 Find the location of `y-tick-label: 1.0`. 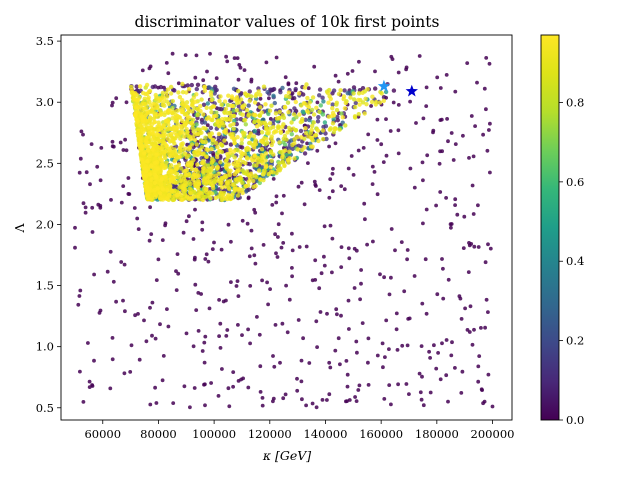

y-tick-label: 1.0 is located at coordinates (45, 347).